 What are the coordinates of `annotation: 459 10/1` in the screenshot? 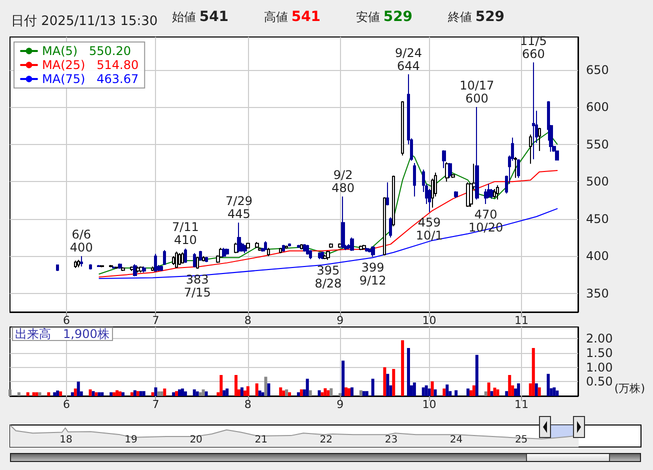 It's located at (429, 229).